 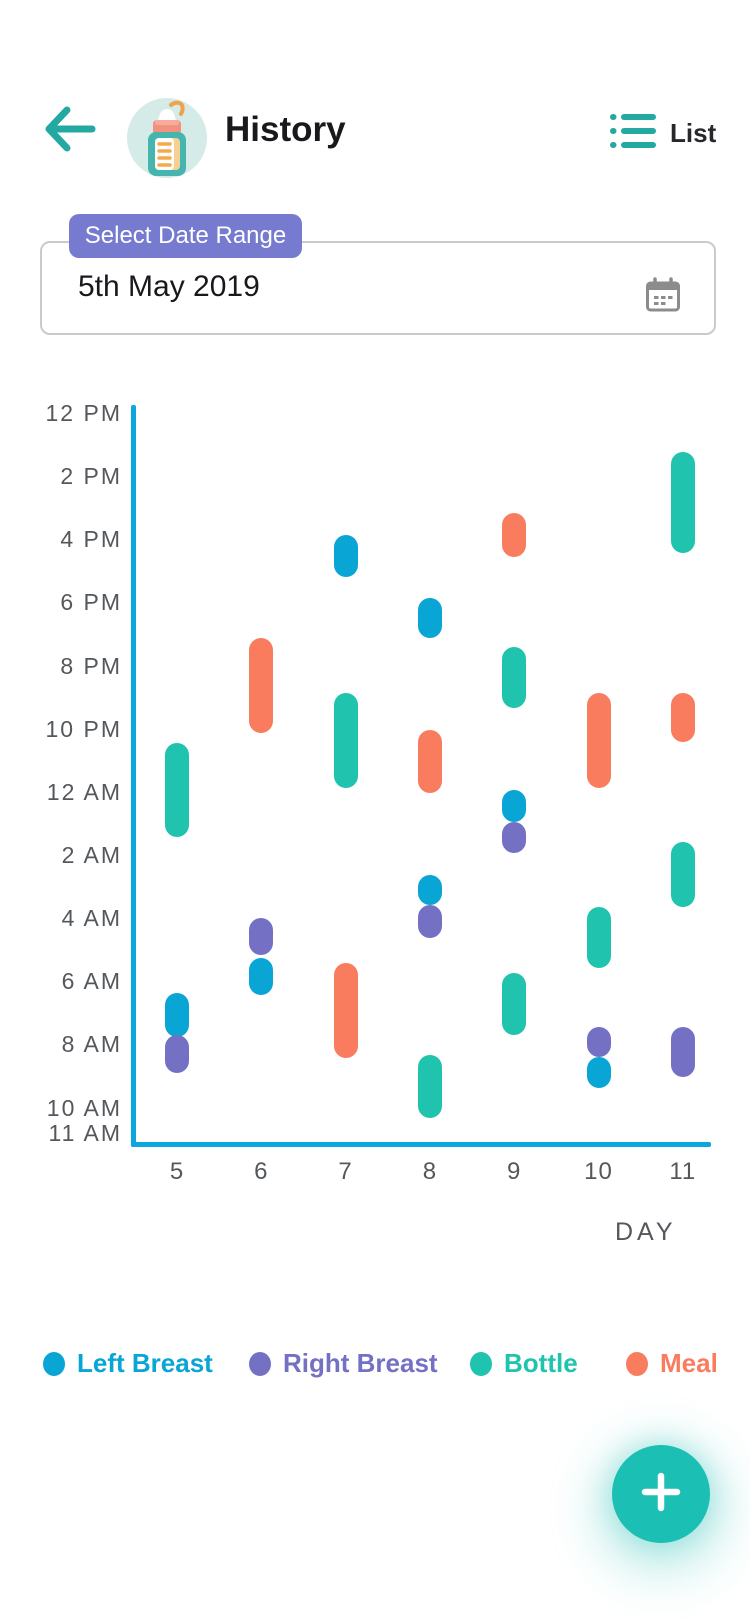 What do you see at coordinates (430, 1171) in the screenshot?
I see `x-axis-label: 8` at bounding box center [430, 1171].